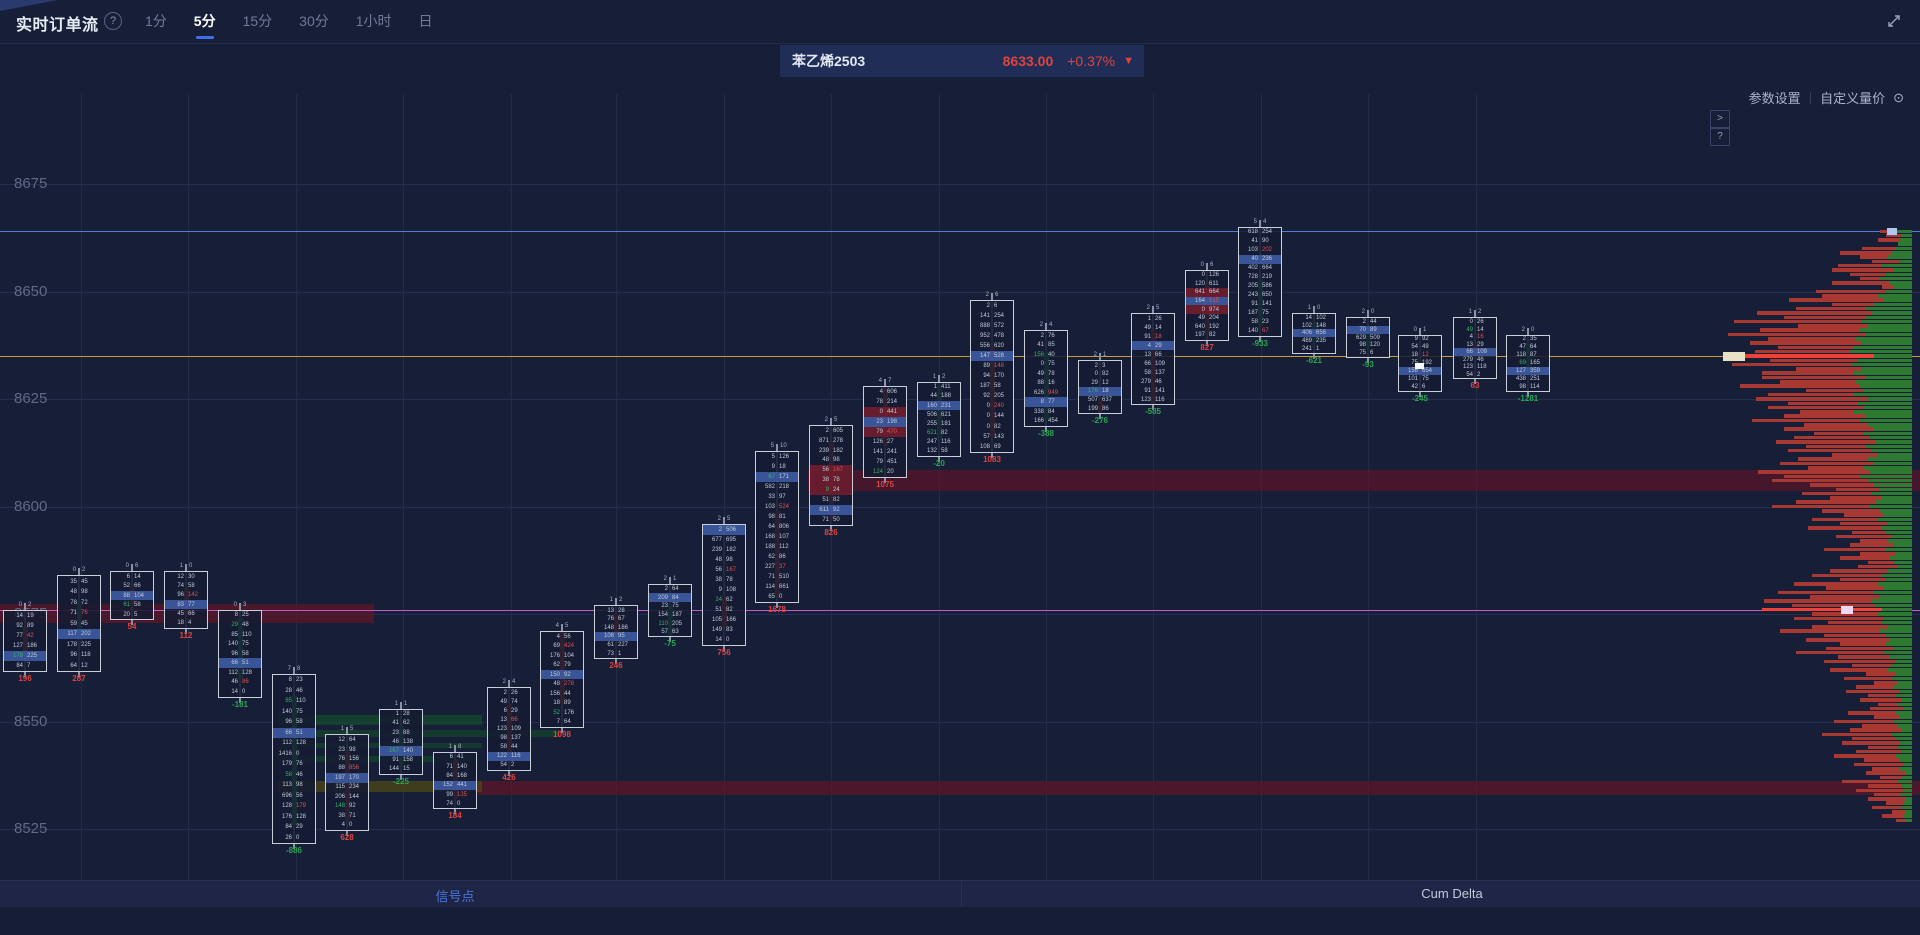  Describe the element at coordinates (509, 756) in the screenshot. I see `candle-cell-row: 122 116` at that location.